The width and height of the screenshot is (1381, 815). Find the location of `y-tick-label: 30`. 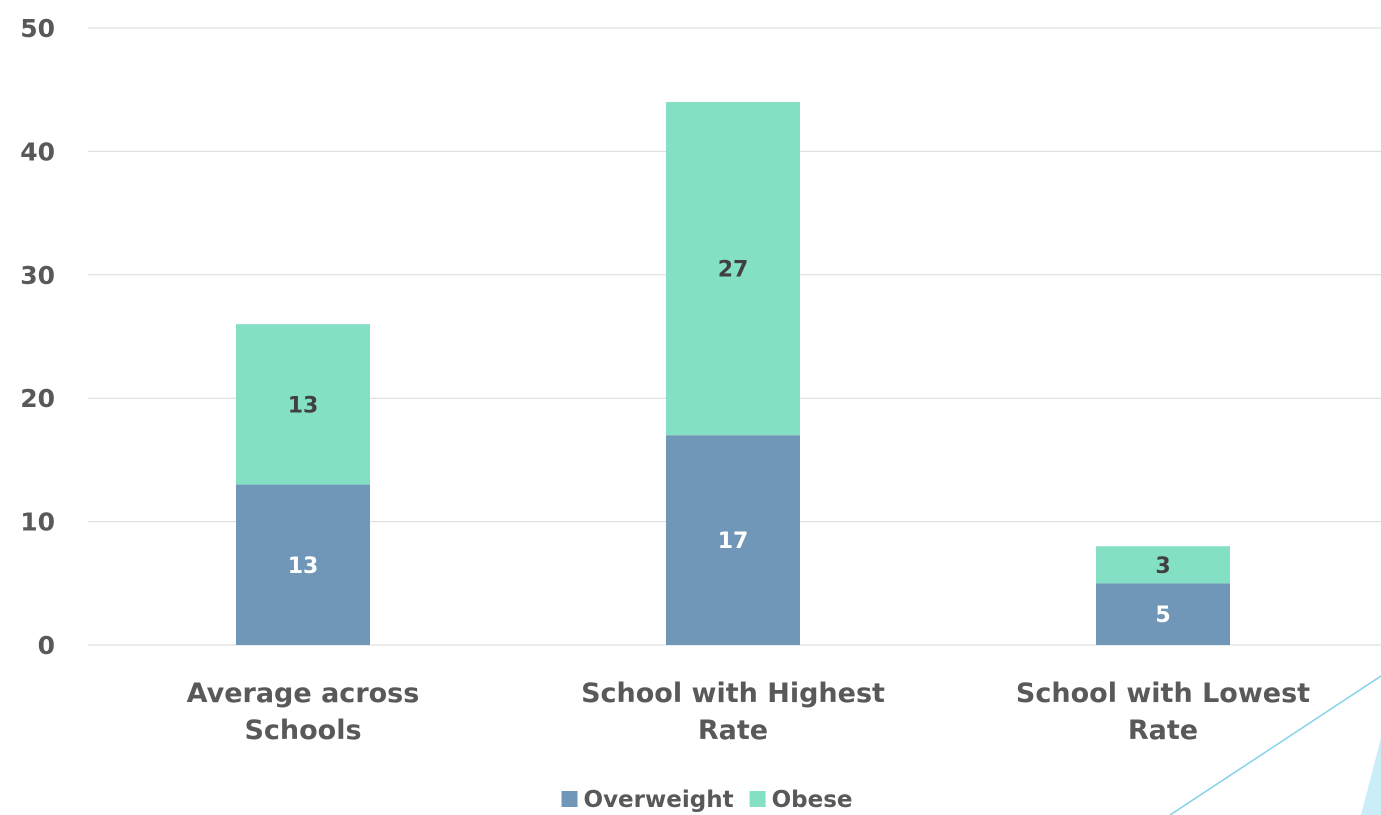

y-tick-label: 30 is located at coordinates (37, 275).